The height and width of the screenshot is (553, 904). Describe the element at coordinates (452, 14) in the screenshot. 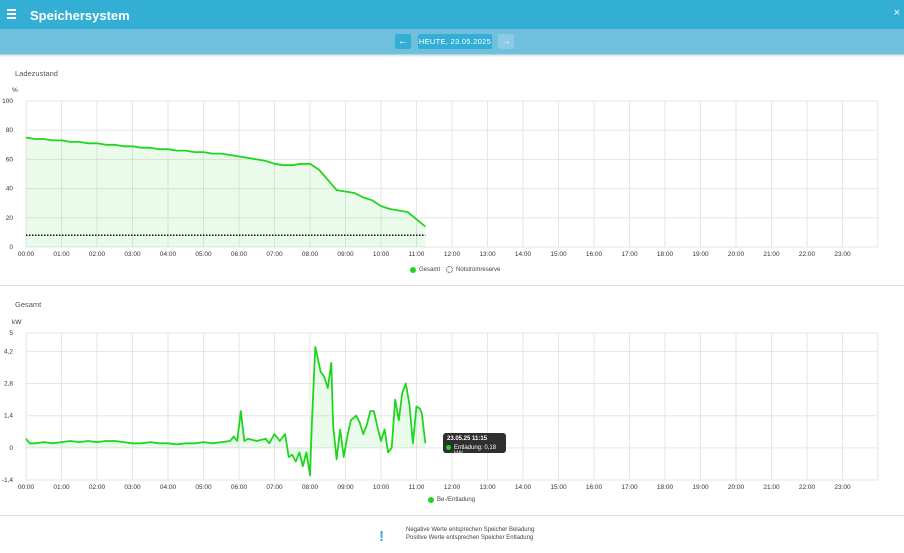

I see `app-header: Speichersystem ×` at that location.